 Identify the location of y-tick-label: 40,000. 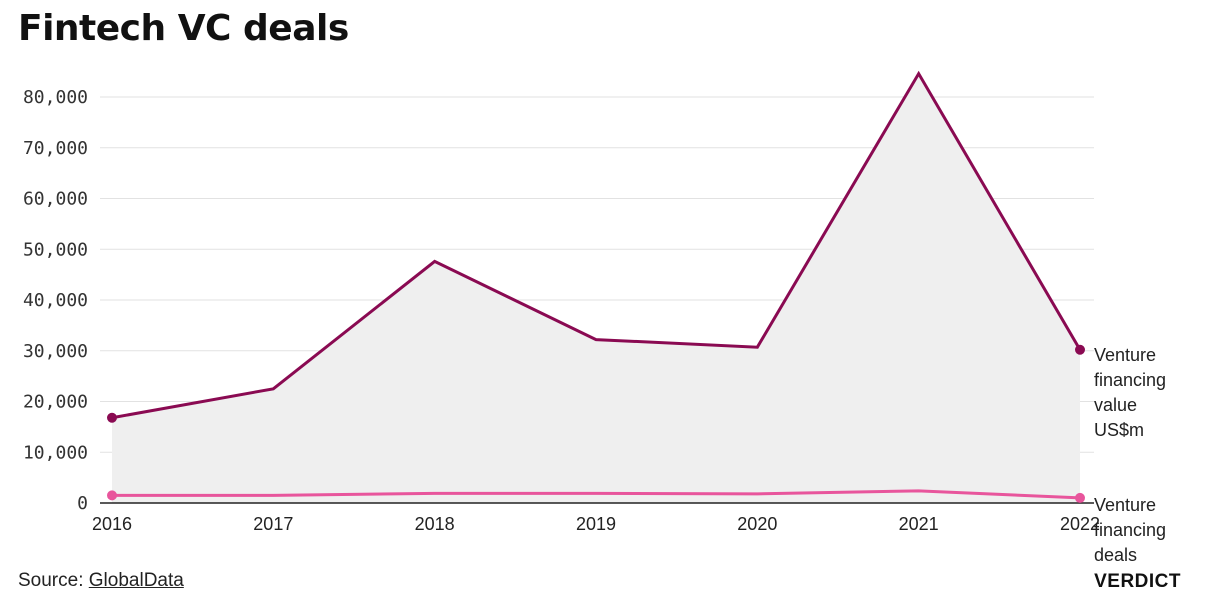
(55, 300).